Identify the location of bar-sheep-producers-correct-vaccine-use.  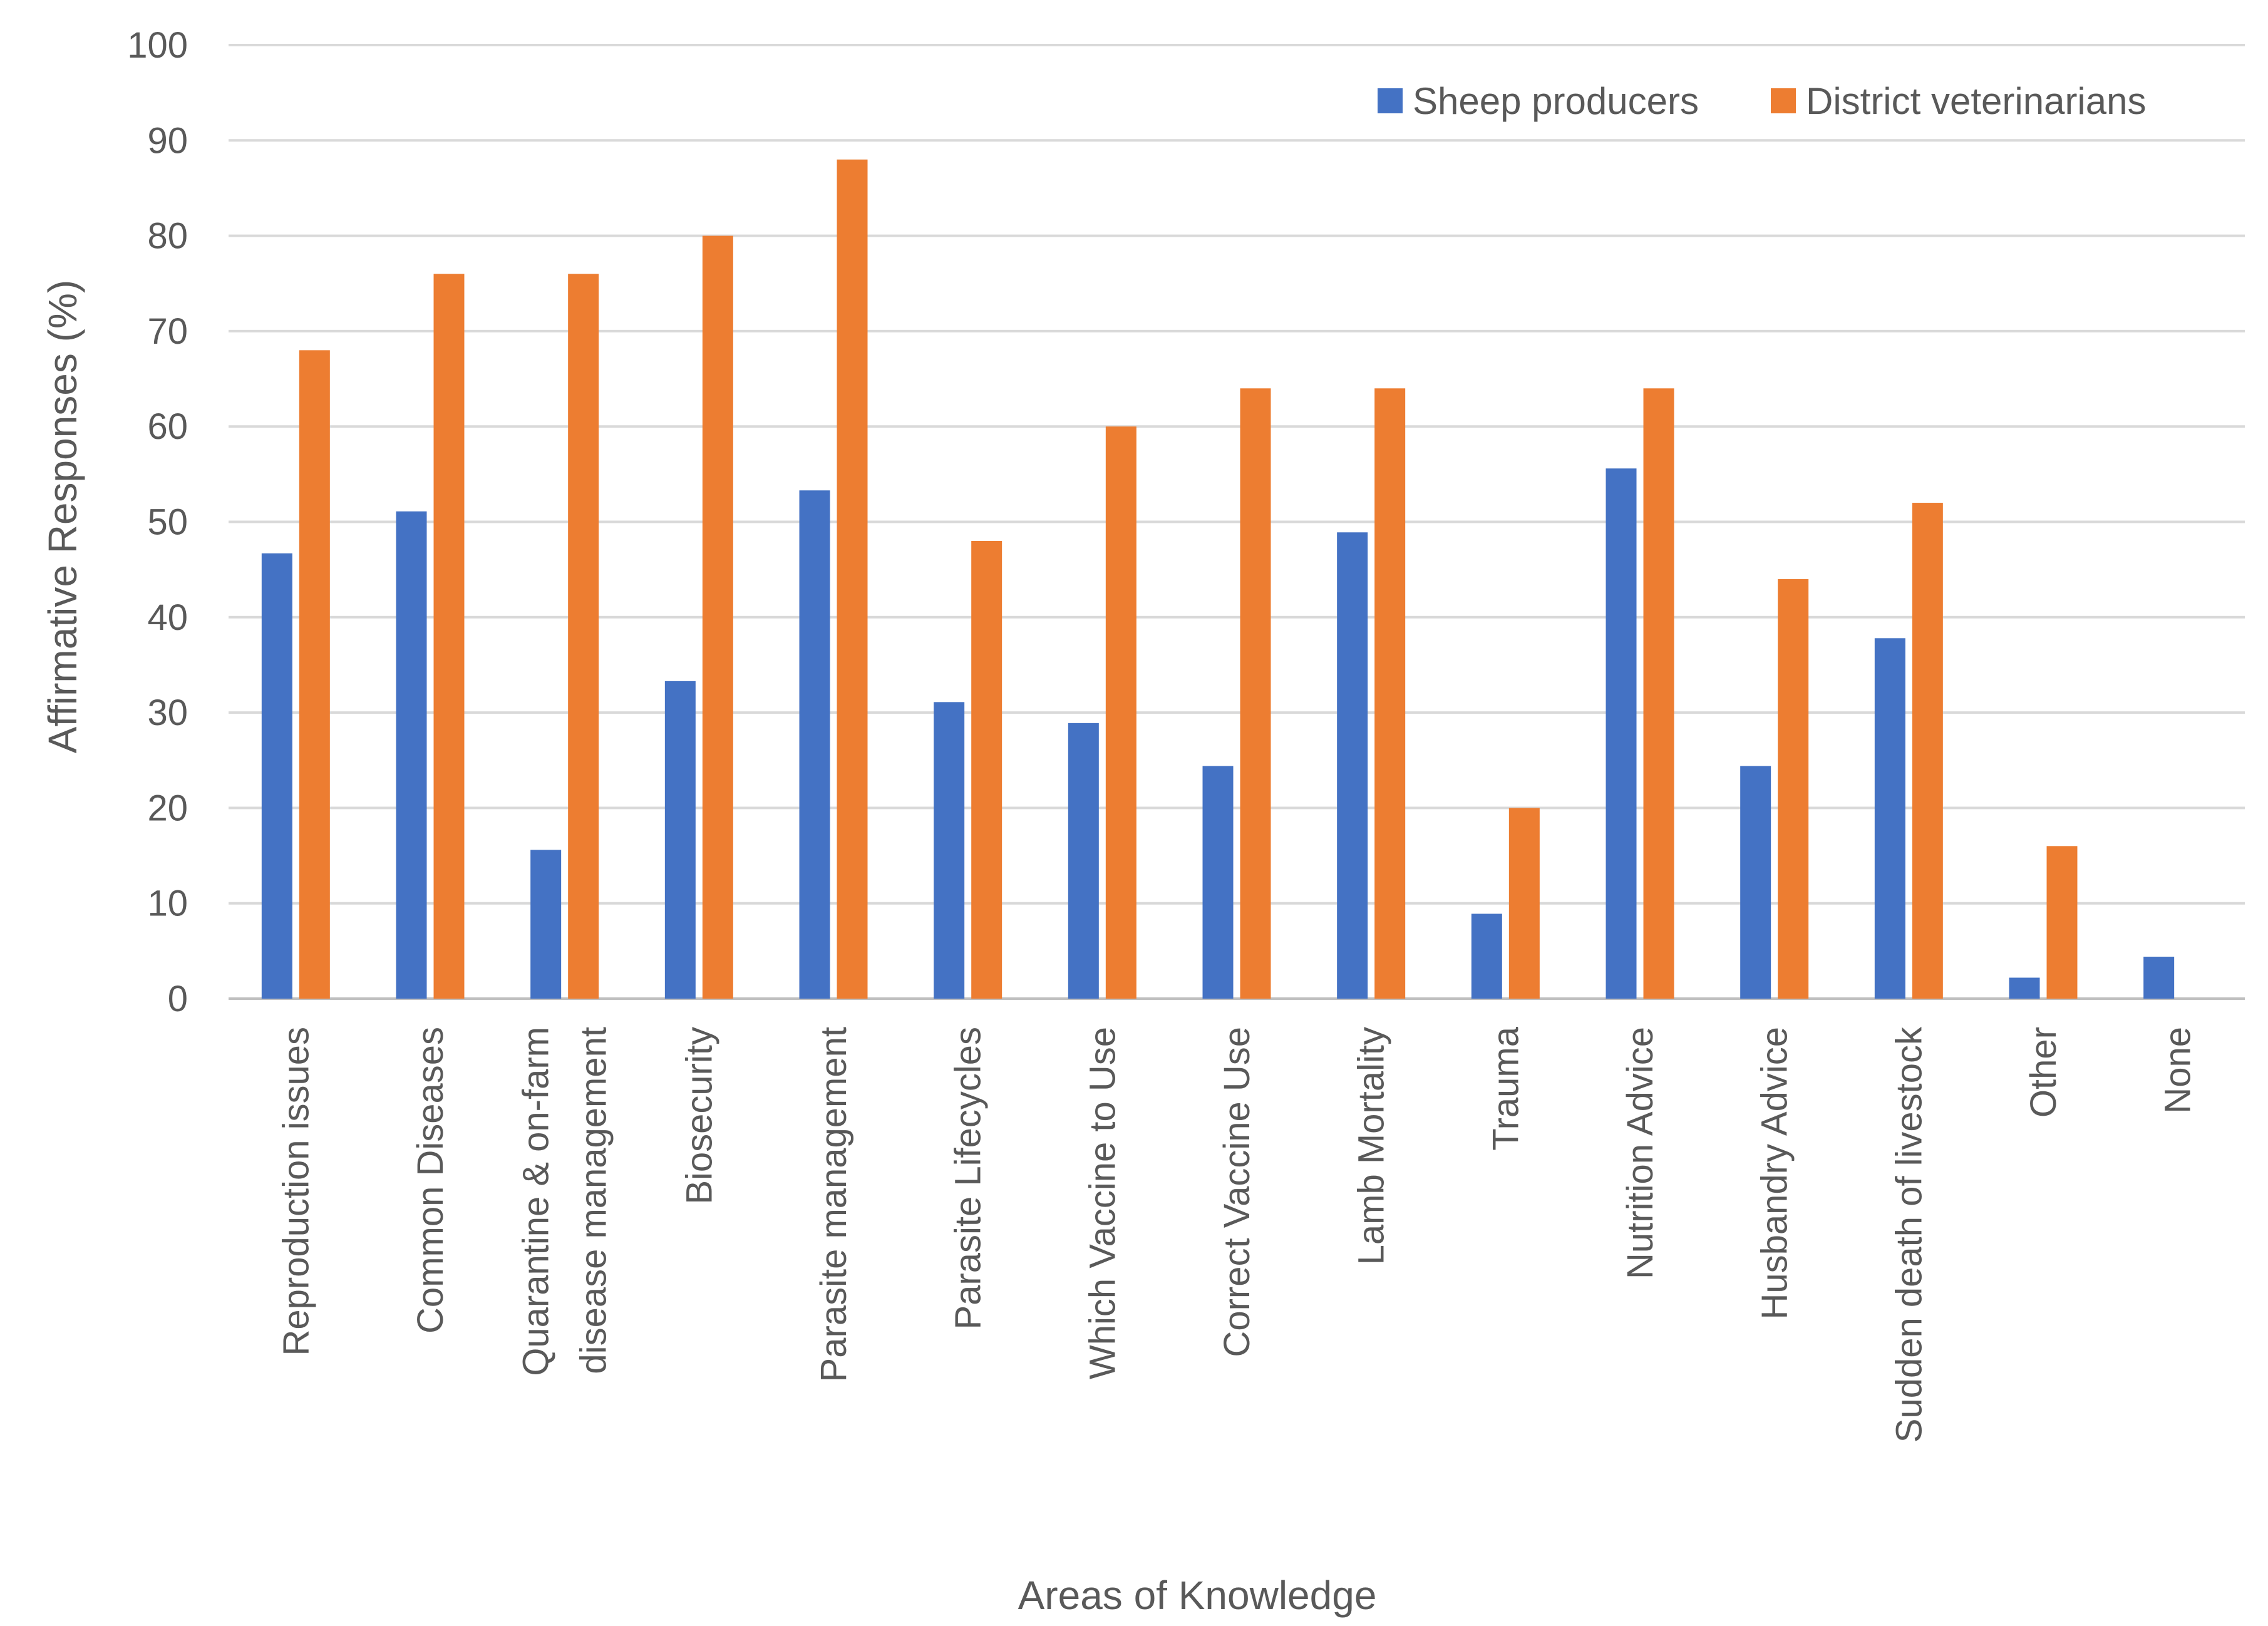
(1218, 882).